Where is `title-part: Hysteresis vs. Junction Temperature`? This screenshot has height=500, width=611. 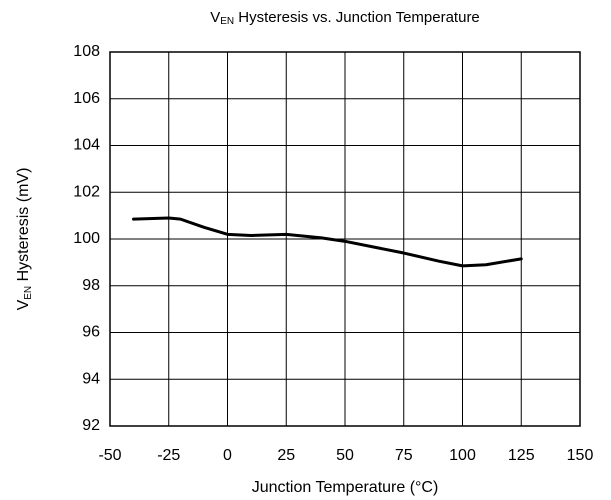 title-part: Hysteresis vs. Junction Temperature is located at coordinates (357, 17).